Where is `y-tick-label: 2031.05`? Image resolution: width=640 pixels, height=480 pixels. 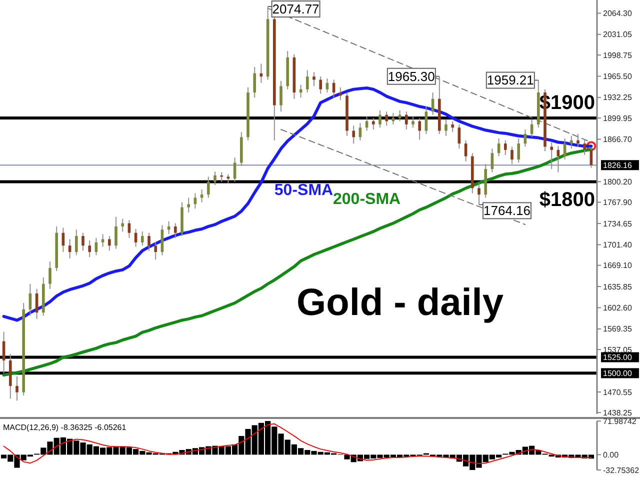 y-tick-label: 2031.05 is located at coordinates (617, 35).